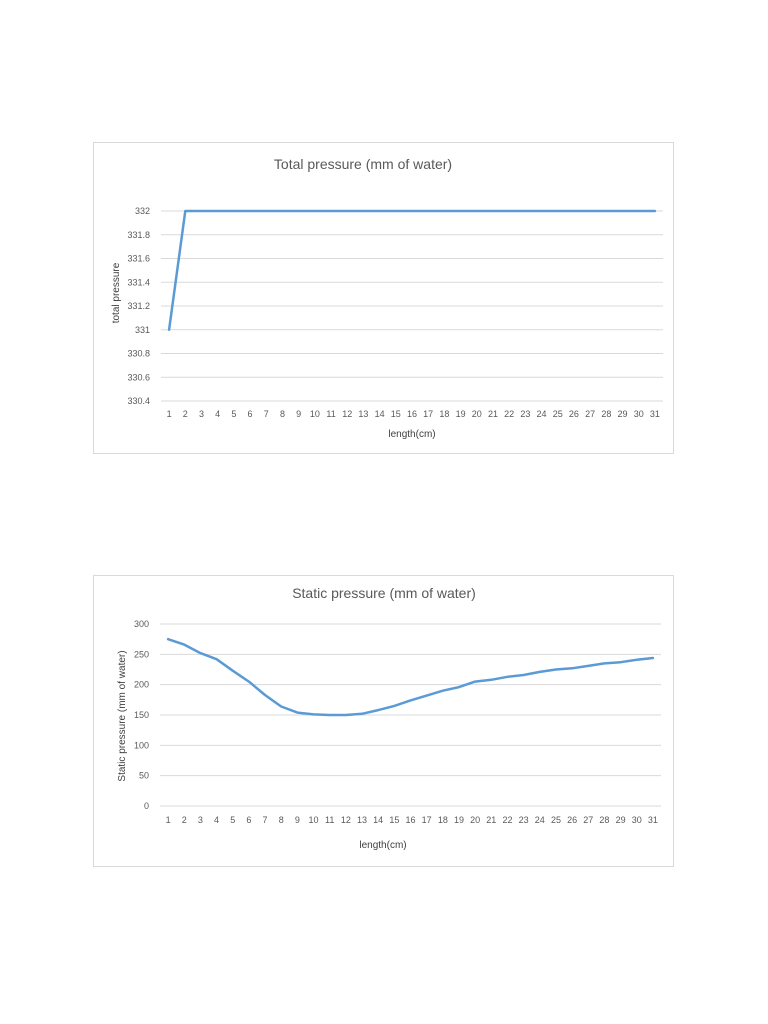 Image resolution: width=768 pixels, height=1024 pixels. Describe the element at coordinates (142, 211) in the screenshot. I see `y-tick-label: 332` at that location.